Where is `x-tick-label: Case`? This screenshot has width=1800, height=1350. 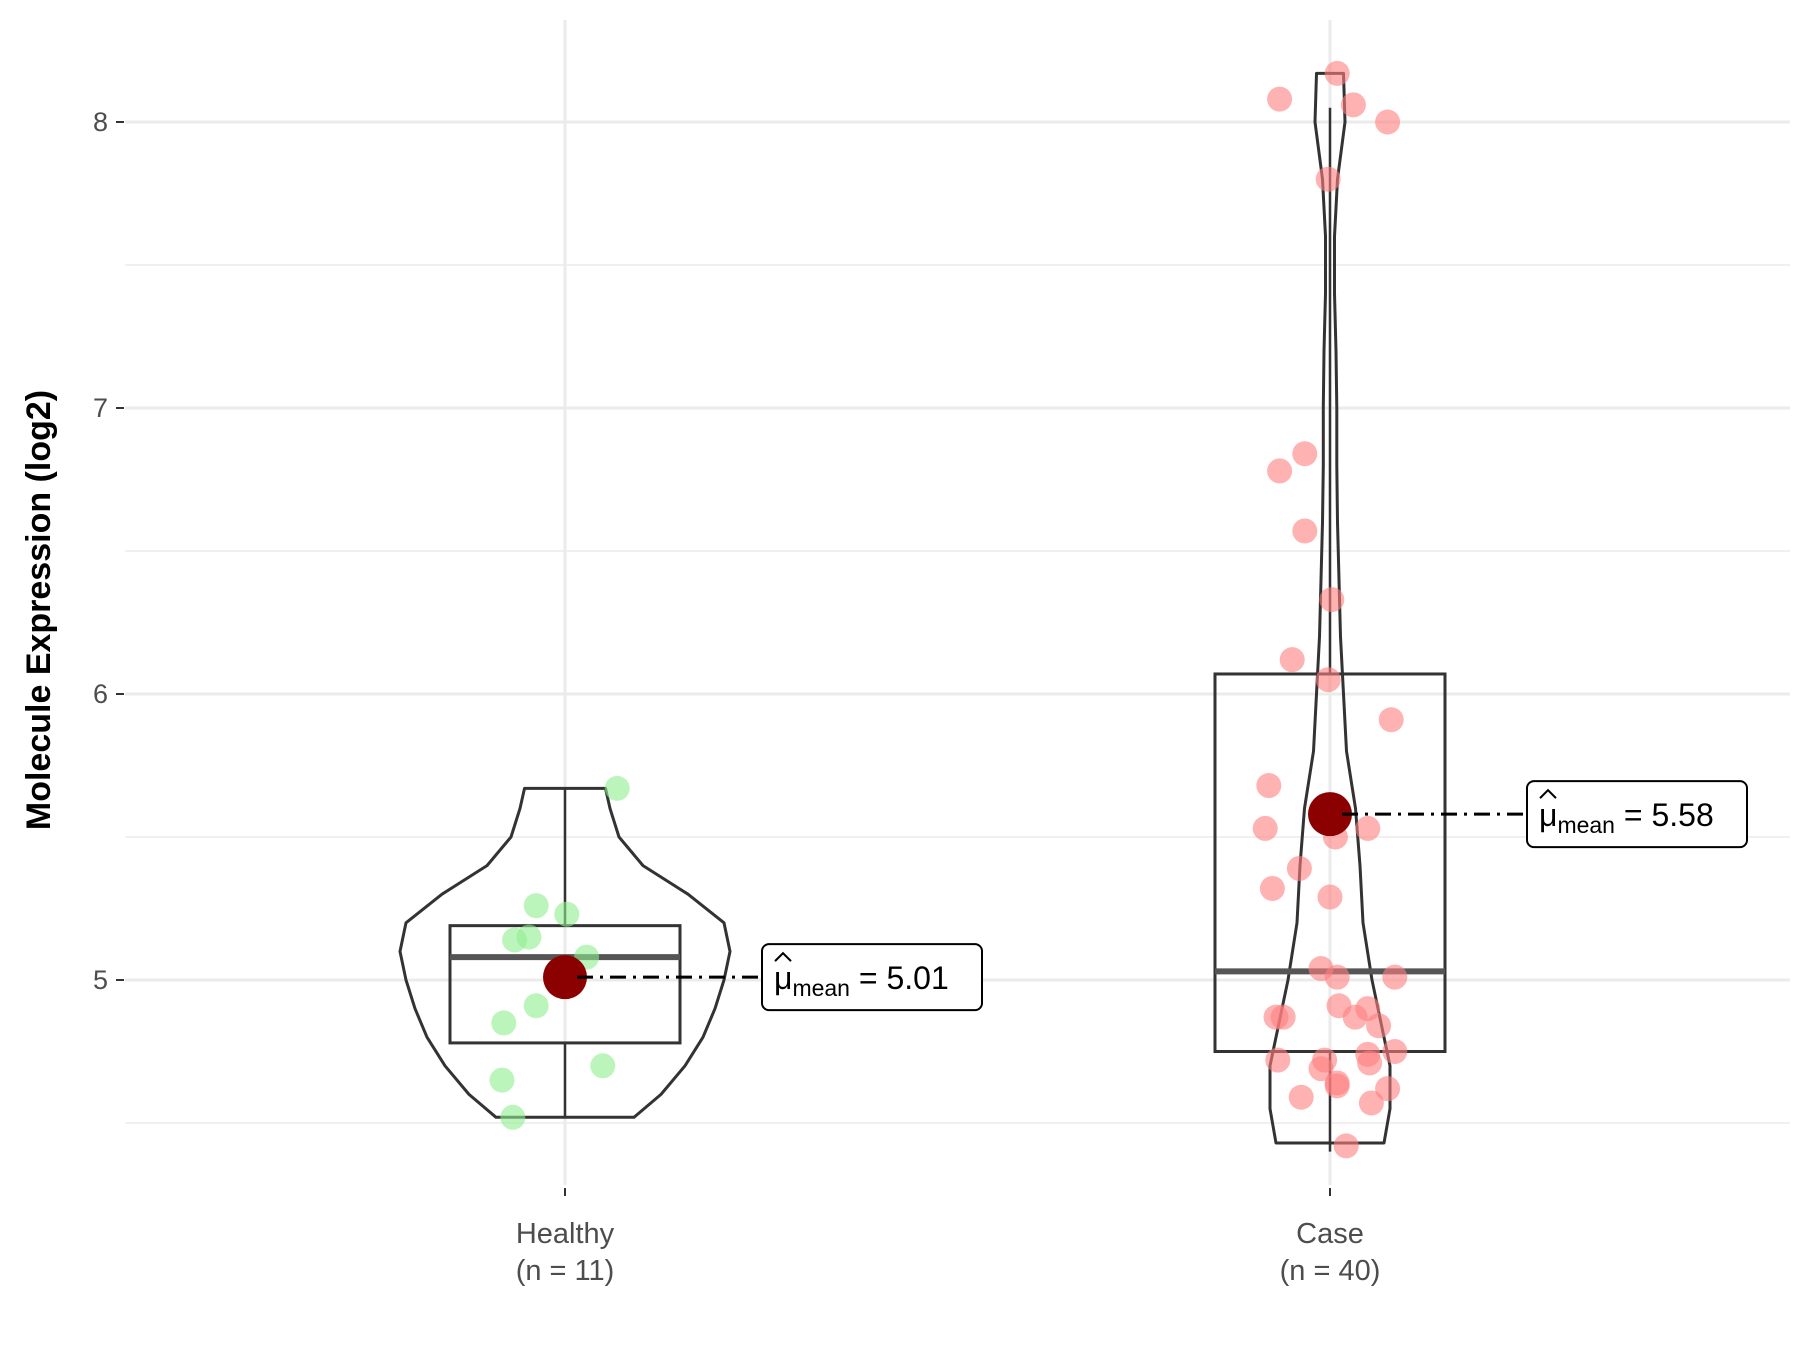
x-tick-label: Case is located at coordinates (1330, 1234).